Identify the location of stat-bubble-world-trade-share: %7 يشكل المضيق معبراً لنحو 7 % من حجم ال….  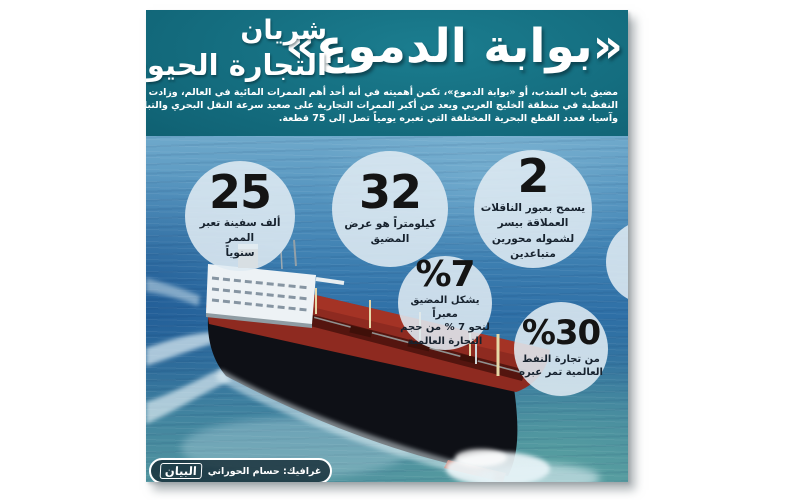
(445, 303).